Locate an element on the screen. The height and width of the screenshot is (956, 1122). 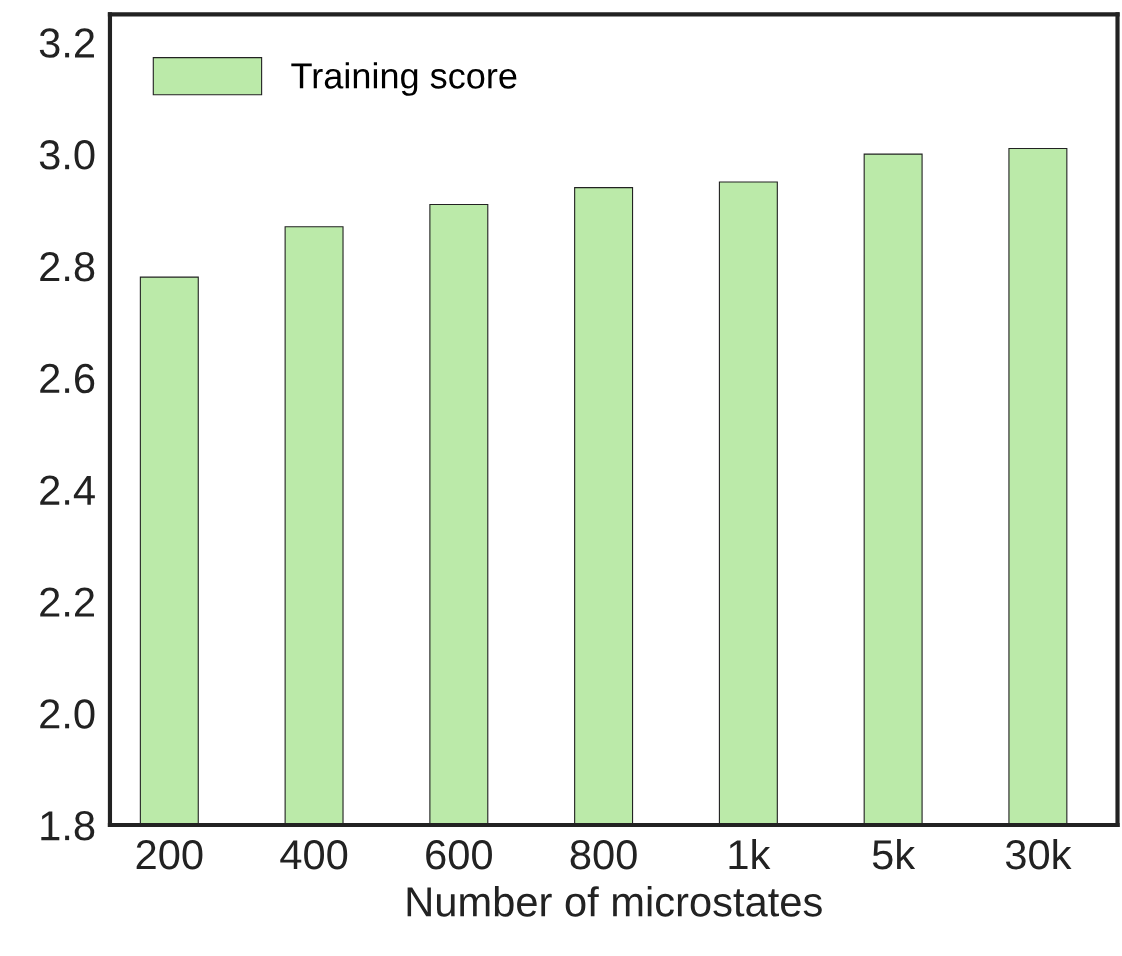
y-tick-label: 2.6 is located at coordinates (67, 378).